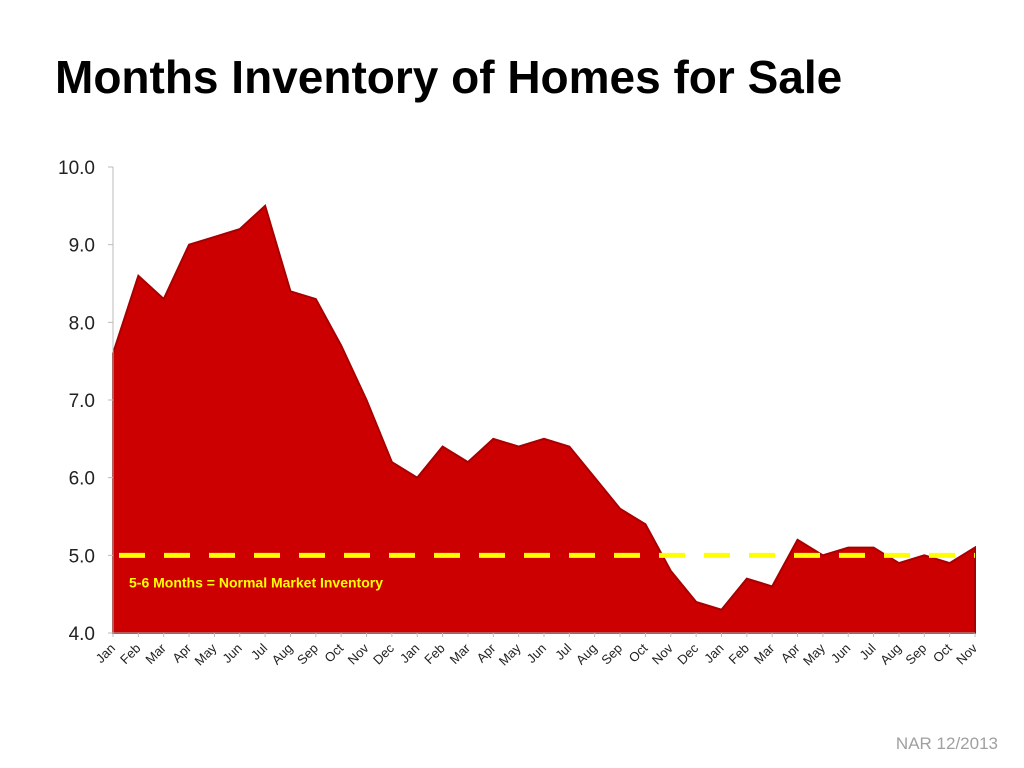 This screenshot has width=1024, height=768. I want to click on source-note: NAR 12/2013, so click(946, 743).